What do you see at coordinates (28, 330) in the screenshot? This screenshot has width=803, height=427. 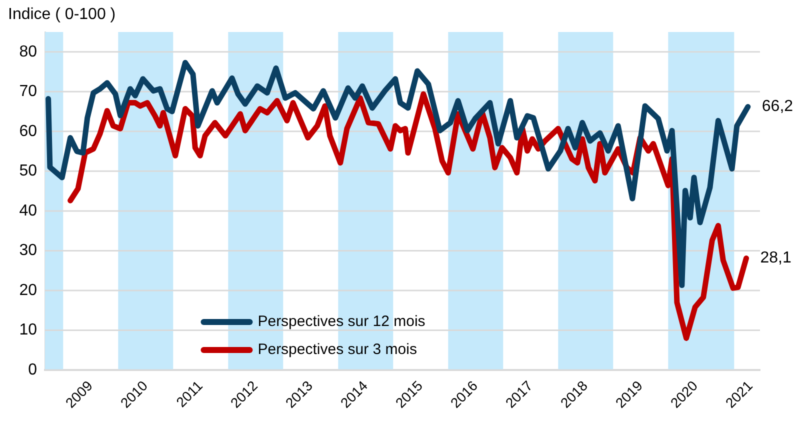 I see `y-tick-label: 10` at bounding box center [28, 330].